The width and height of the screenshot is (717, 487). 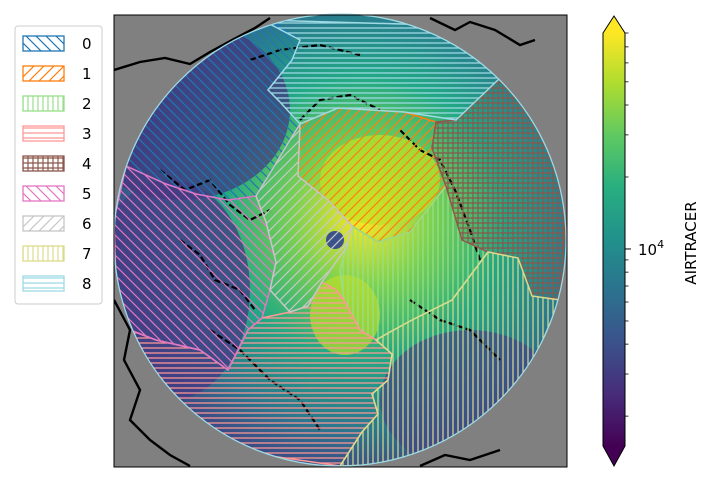 I want to click on legend-entries: 0 1 2 3 4 5 6 7 8, so click(x=57, y=164).